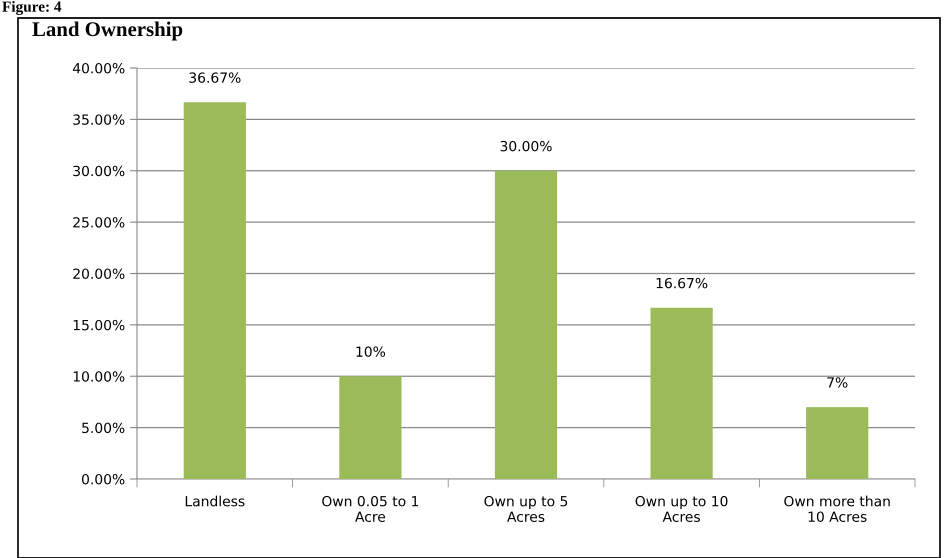 This screenshot has height=558, width=944. I want to click on y-tick-label: 30.00%, so click(98, 171).